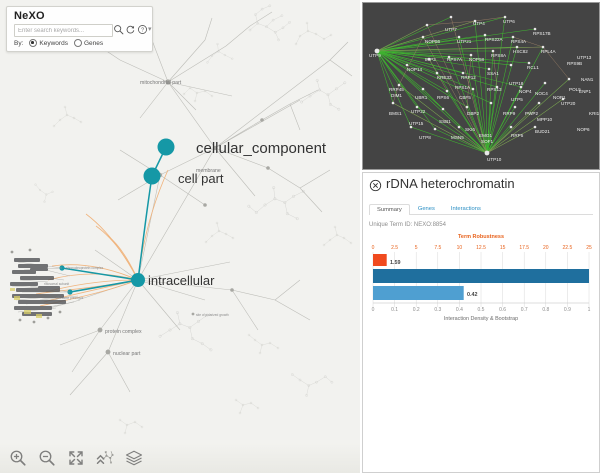 This screenshot has height=473, width=600. What do you see at coordinates (542, 33) in the screenshot?
I see `gene-label: RPS17B` at bounding box center [542, 33].